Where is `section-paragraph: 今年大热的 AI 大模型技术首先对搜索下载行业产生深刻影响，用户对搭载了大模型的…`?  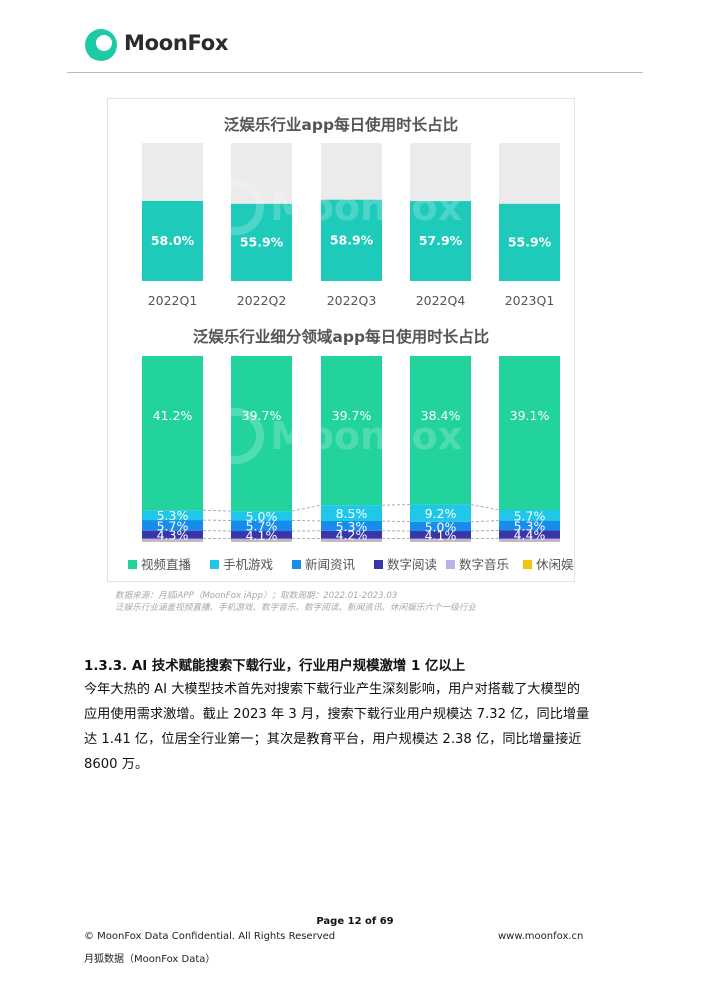 section-paragraph: 今年大热的 AI 大模型技术首先对搜索下载行业产生深刻影响，用户对搭载了大模型的… is located at coordinates (359, 727).